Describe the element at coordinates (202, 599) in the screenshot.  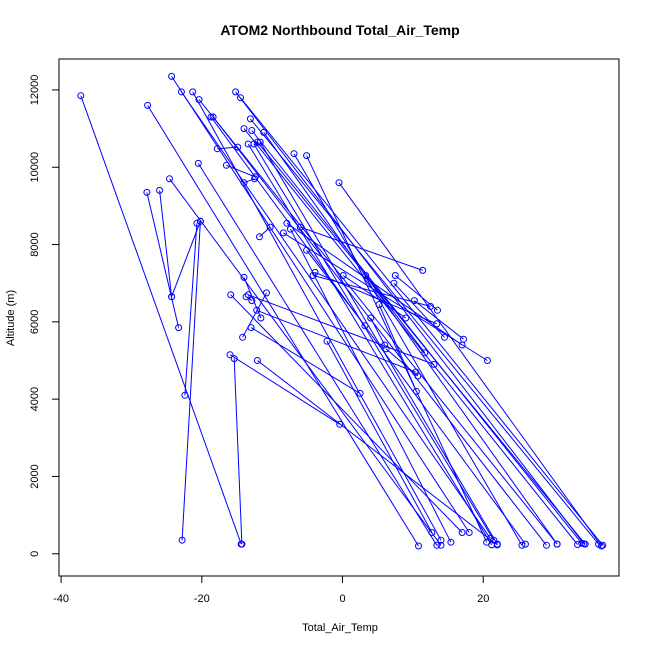
I see `x-tick-label: -20` at that location.